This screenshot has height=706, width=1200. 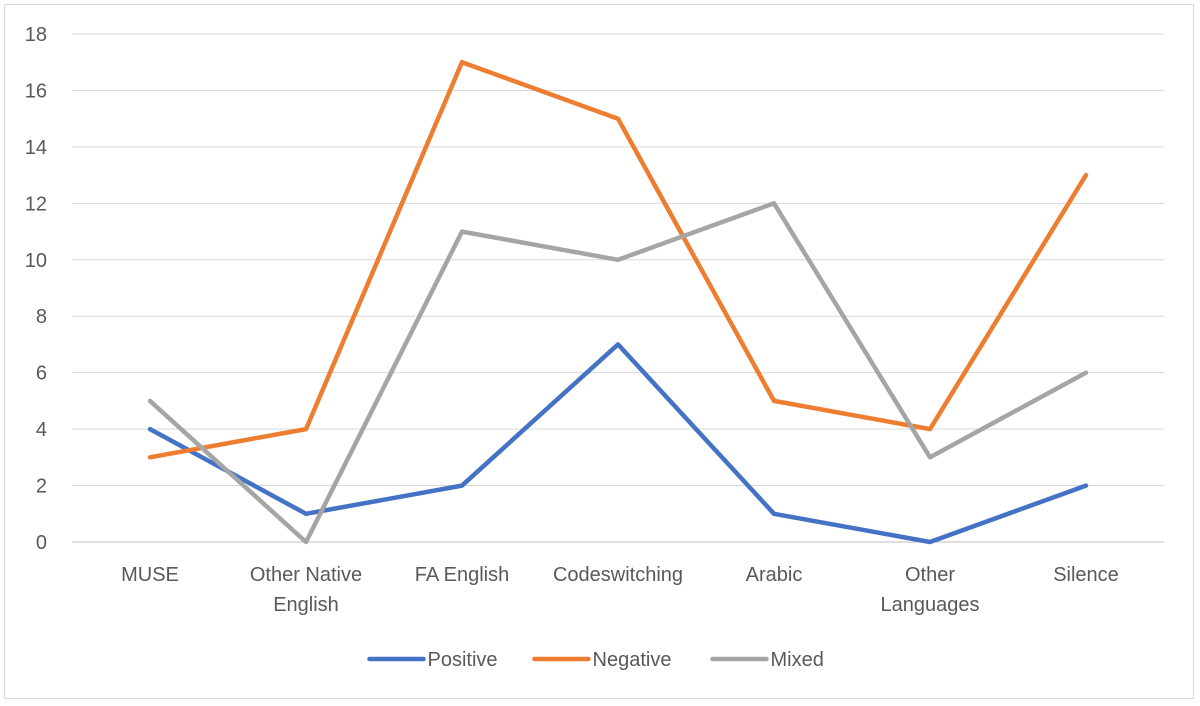 What do you see at coordinates (618, 575) in the screenshot?
I see `x-tick-label: Codeswitching` at bounding box center [618, 575].